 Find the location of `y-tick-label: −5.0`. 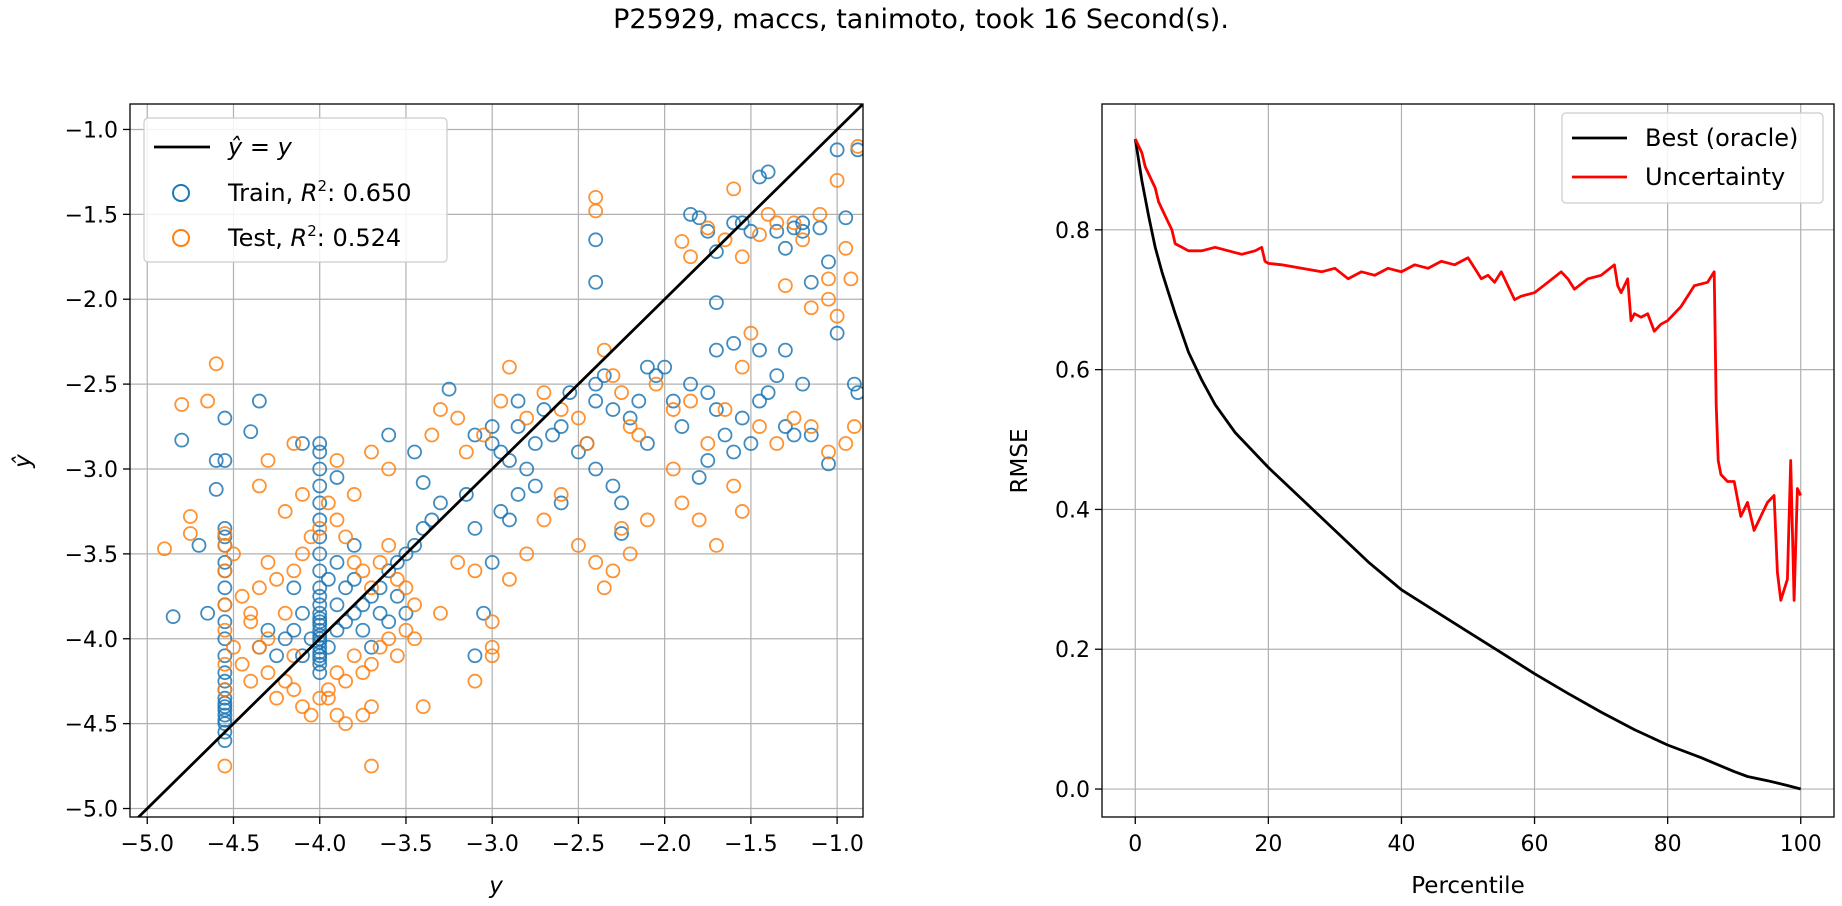

y-tick-label: −5.0 is located at coordinates (91, 810).